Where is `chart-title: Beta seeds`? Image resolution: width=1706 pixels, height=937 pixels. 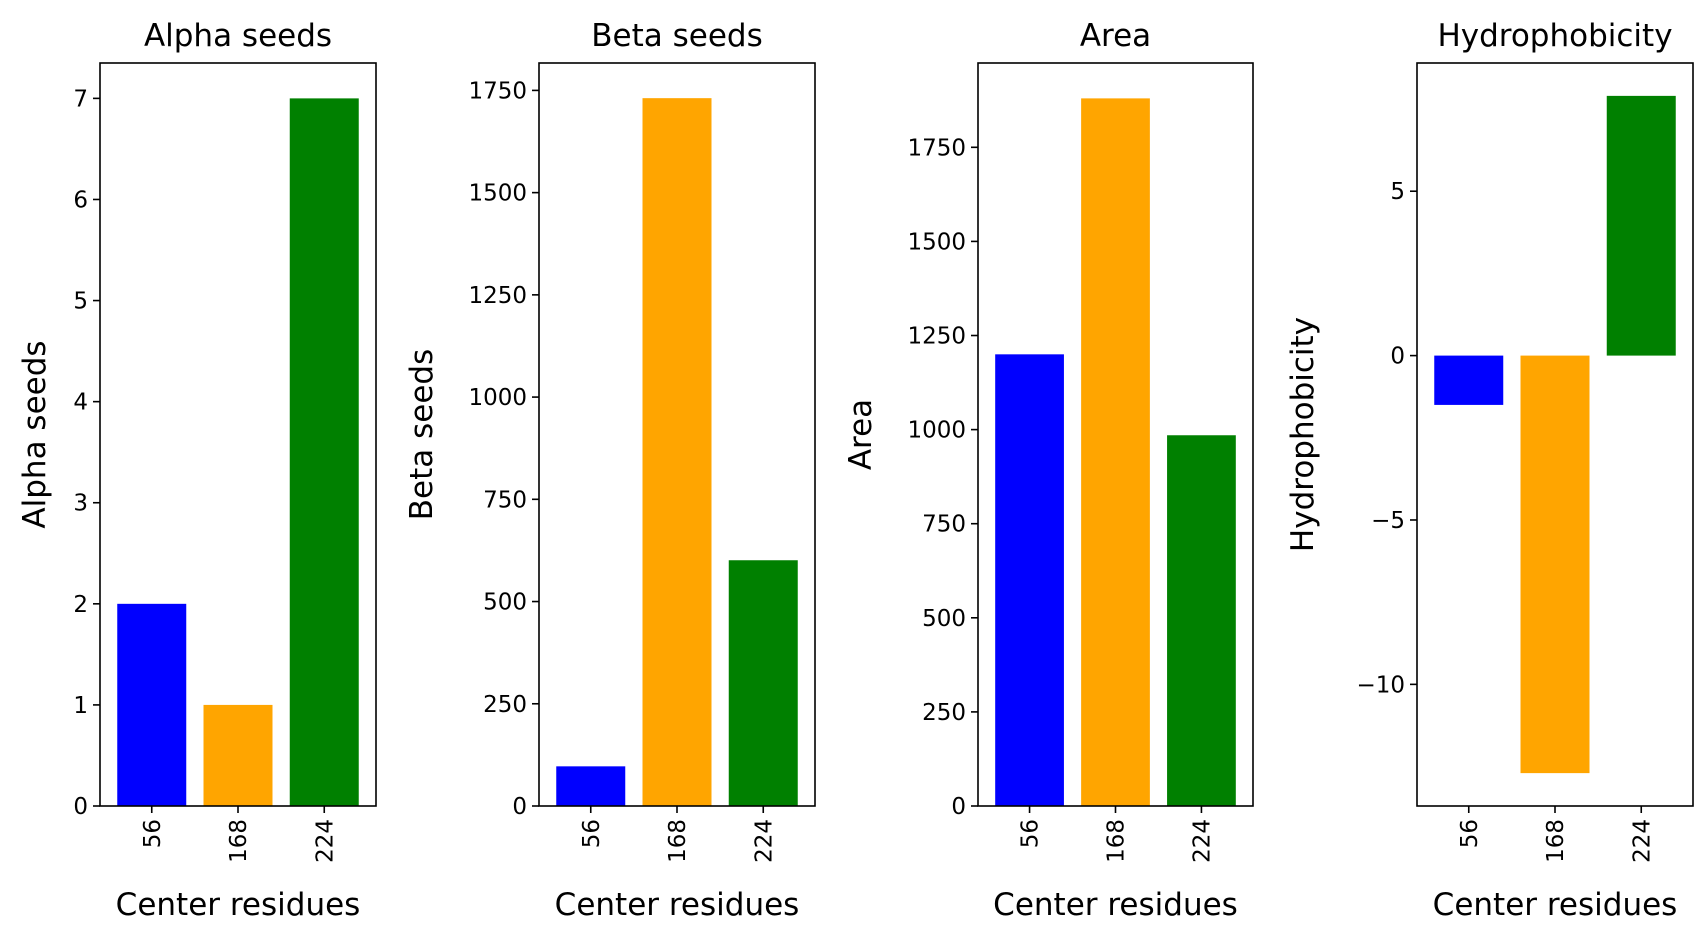
chart-title: Beta seeds is located at coordinates (676, 36).